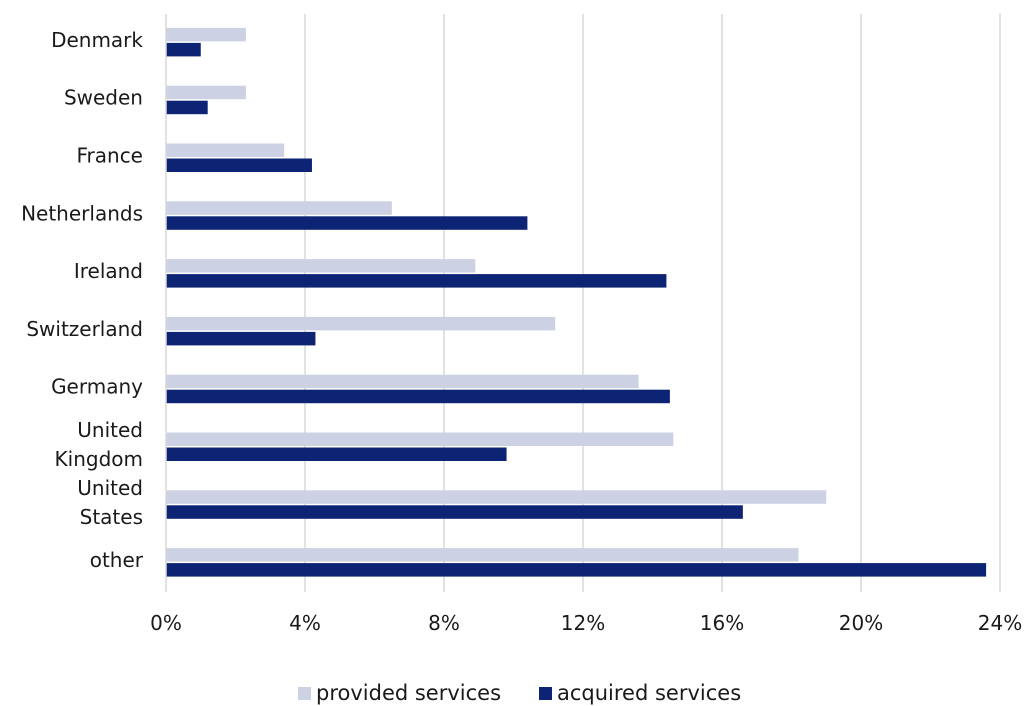 This screenshot has width=1029, height=706. What do you see at coordinates (444, 623) in the screenshot?
I see `x-tick-label-2: 8%` at bounding box center [444, 623].